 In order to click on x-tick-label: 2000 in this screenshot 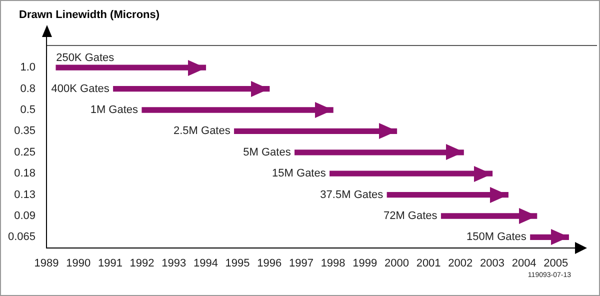, I will do `click(396, 263)`.